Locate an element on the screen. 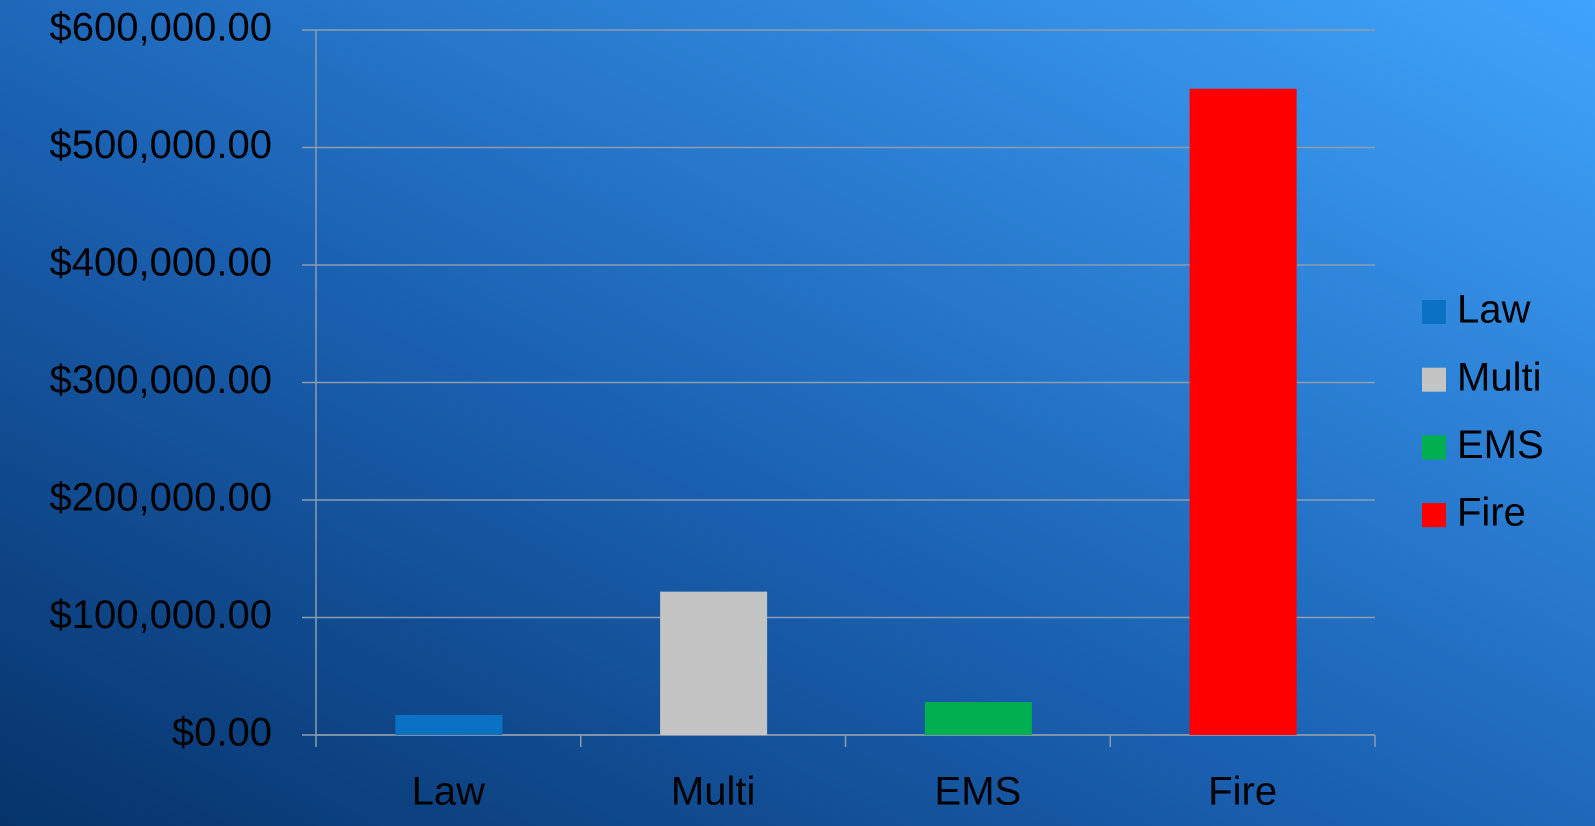 The height and width of the screenshot is (826, 1595). x-tick-label: Law is located at coordinates (448, 792).